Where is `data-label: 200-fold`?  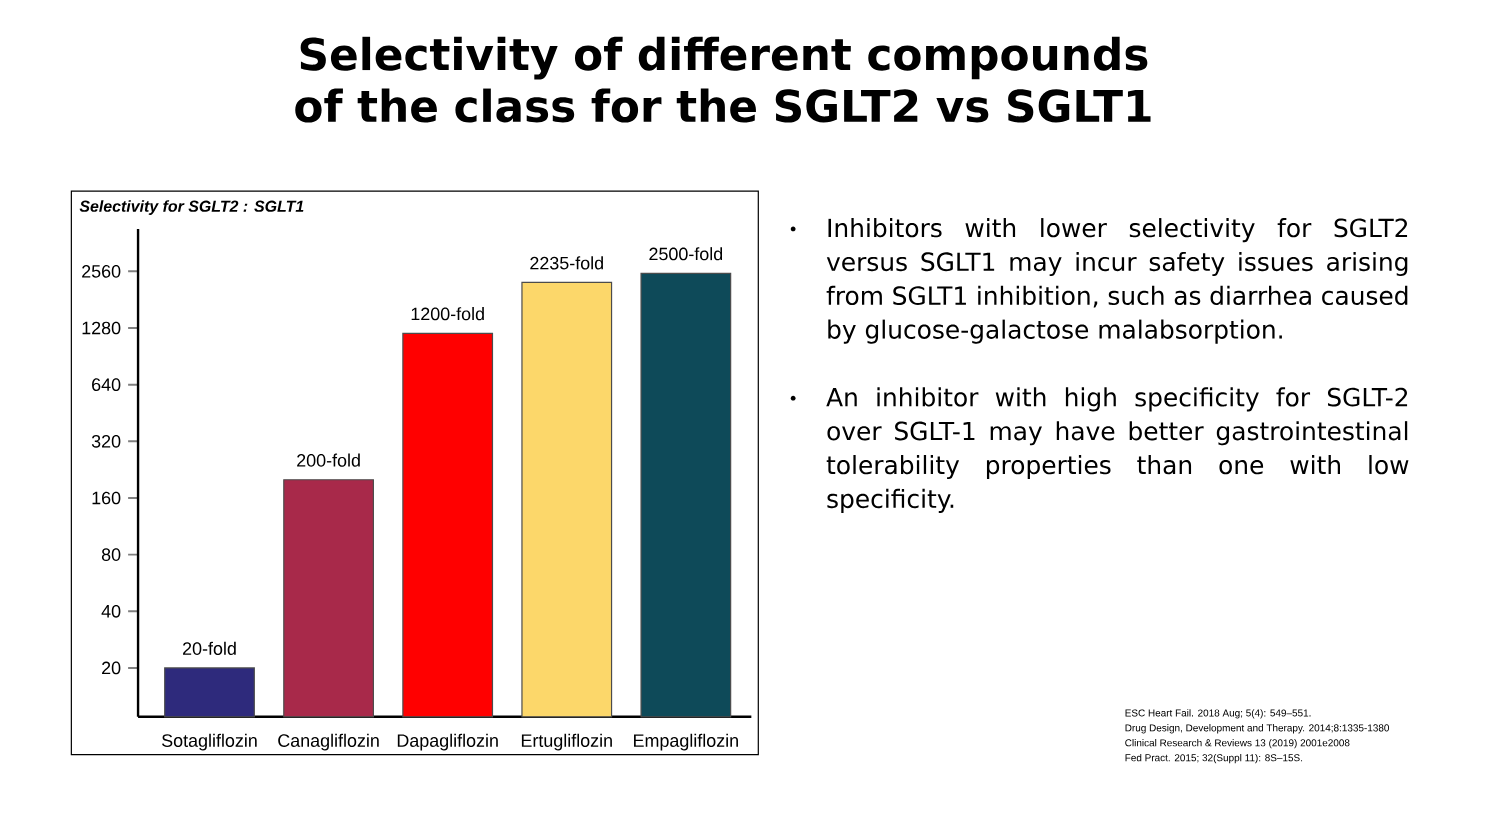
data-label: 200-fold is located at coordinates (328, 460).